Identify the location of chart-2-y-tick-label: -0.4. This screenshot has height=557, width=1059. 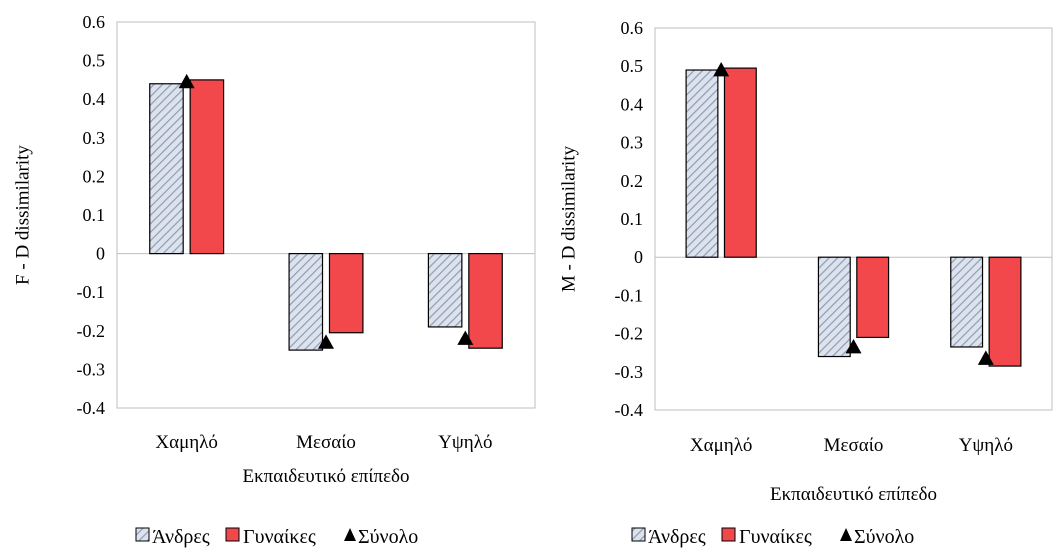
(629, 410).